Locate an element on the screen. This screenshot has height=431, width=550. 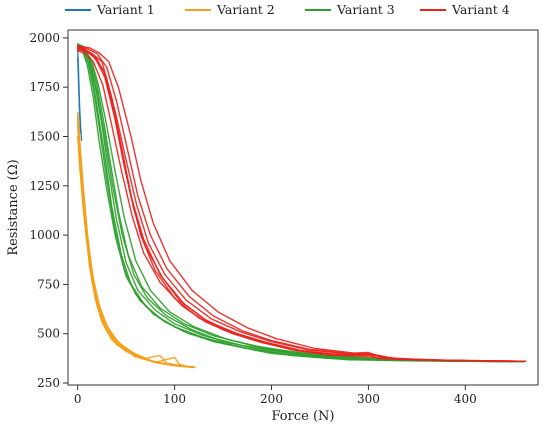
legend-label: Variant 1 is located at coordinates (125, 9).